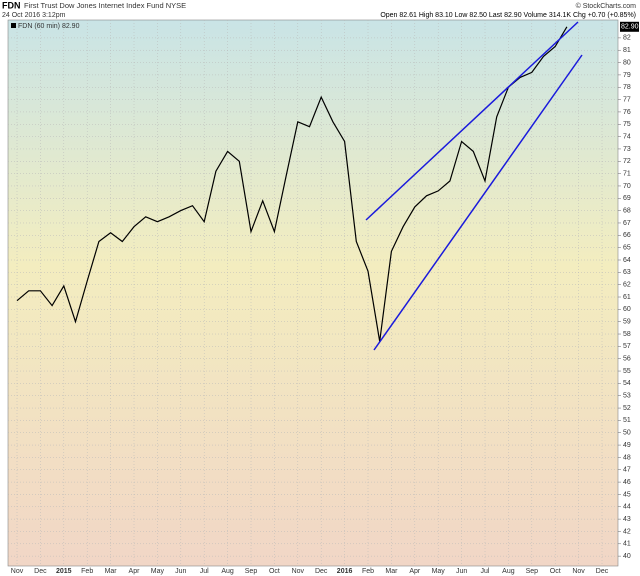 The height and width of the screenshot is (576, 640). Describe the element at coordinates (627, 346) in the screenshot. I see `y-tick-label: 57` at that location.